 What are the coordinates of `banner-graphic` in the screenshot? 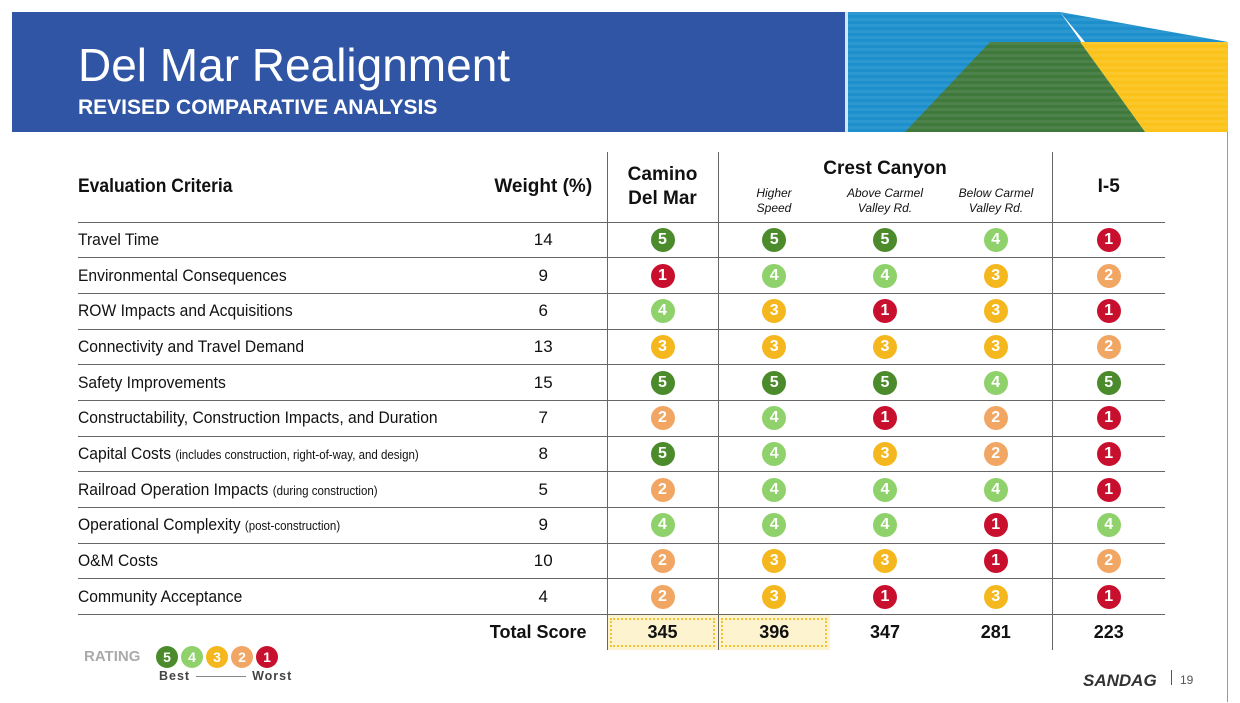 It's located at (1036, 72).